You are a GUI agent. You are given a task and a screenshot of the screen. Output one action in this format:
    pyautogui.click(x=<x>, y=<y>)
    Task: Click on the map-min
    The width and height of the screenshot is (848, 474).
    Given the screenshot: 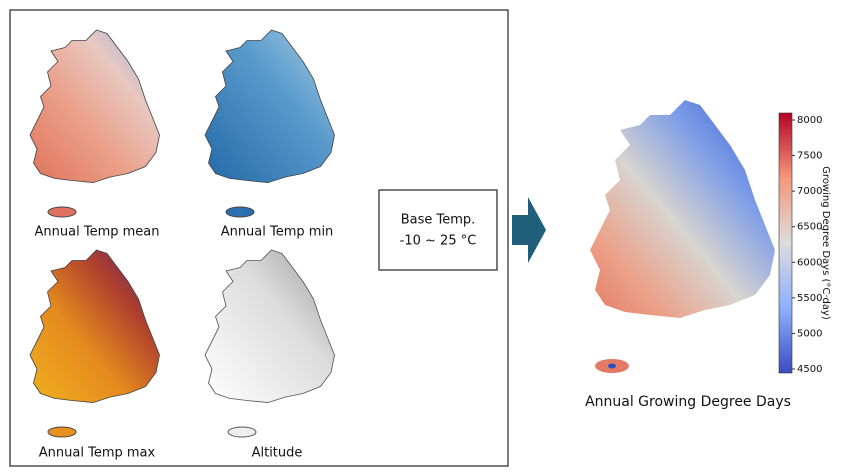 What is the action you would take?
    pyautogui.click(x=269, y=123)
    